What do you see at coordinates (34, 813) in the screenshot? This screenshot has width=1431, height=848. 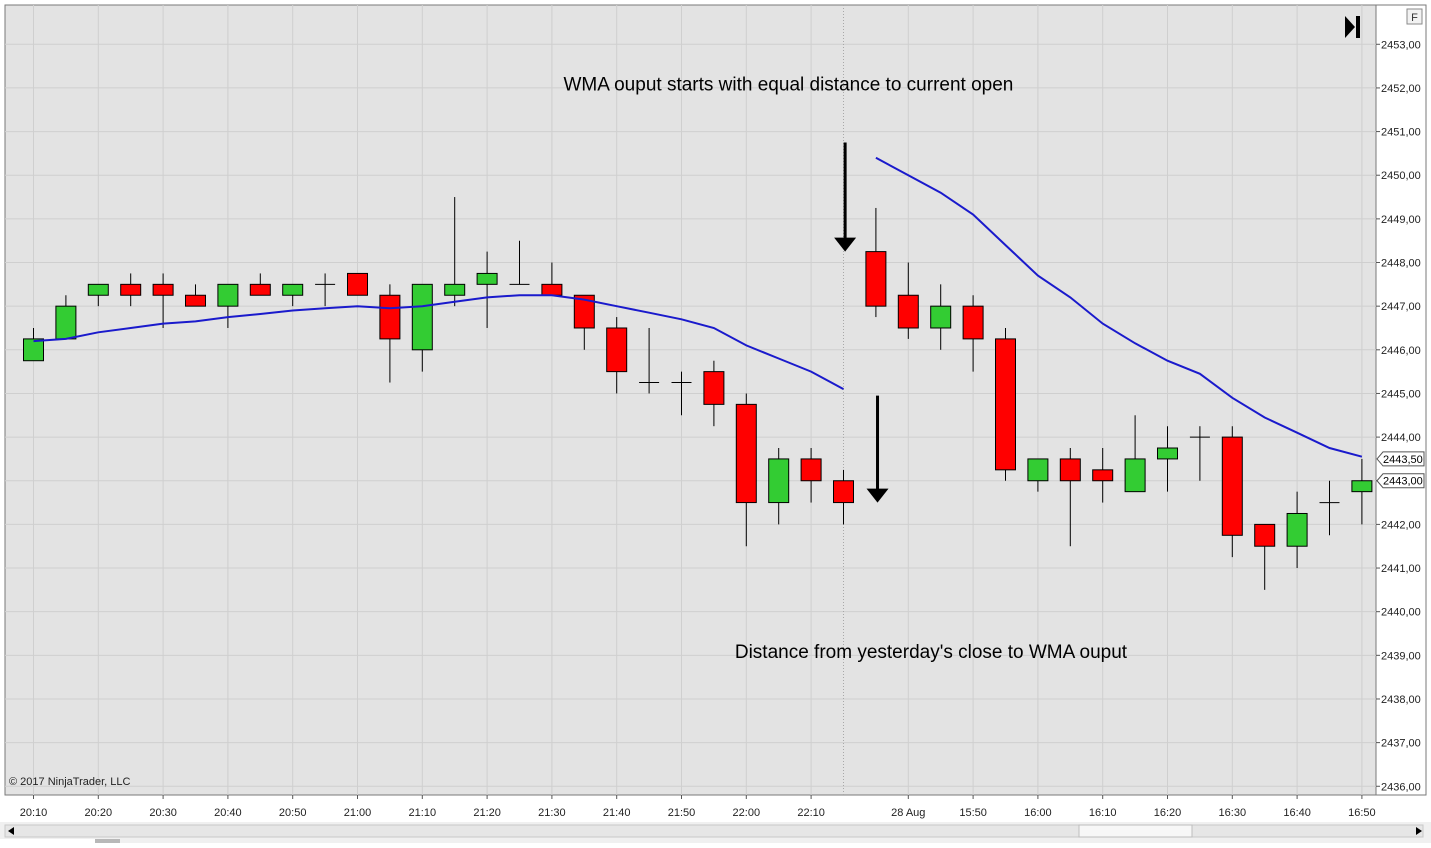 I see `x-tick-label: 20:10` at bounding box center [34, 813].